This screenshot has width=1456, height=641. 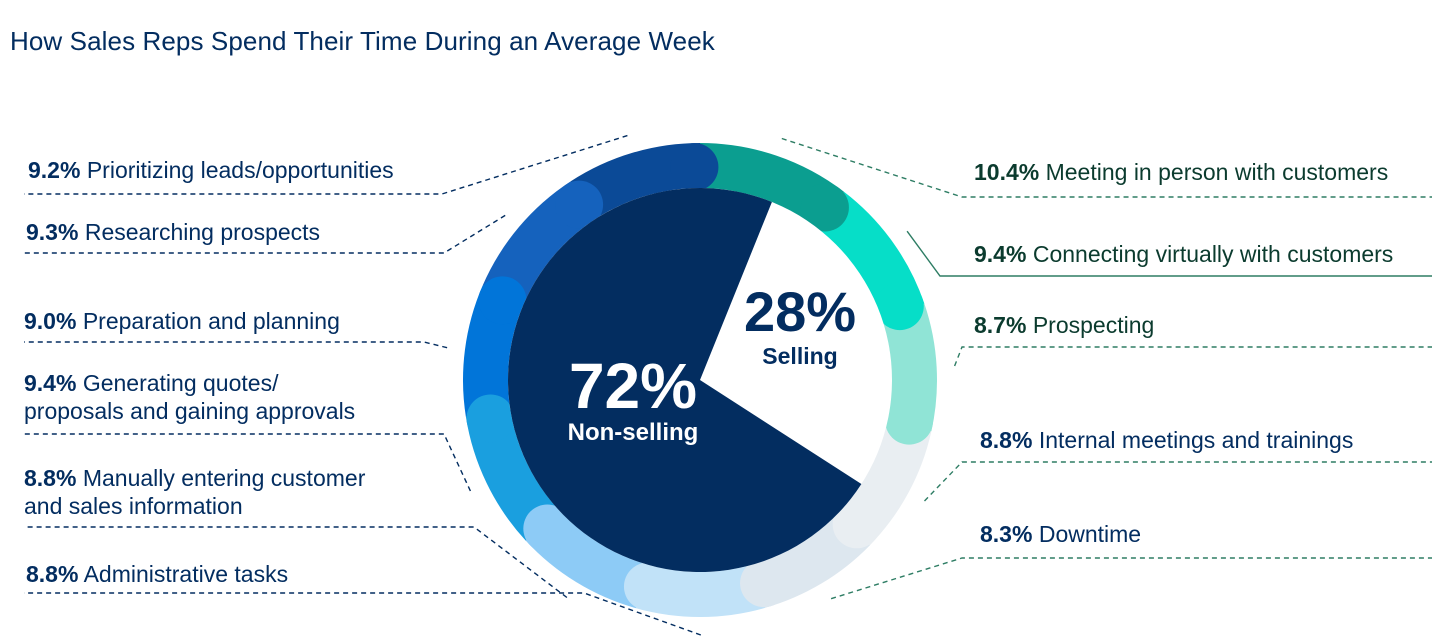 I want to click on non-selling-summary: 72% Non-selling, so click(x=633, y=401).